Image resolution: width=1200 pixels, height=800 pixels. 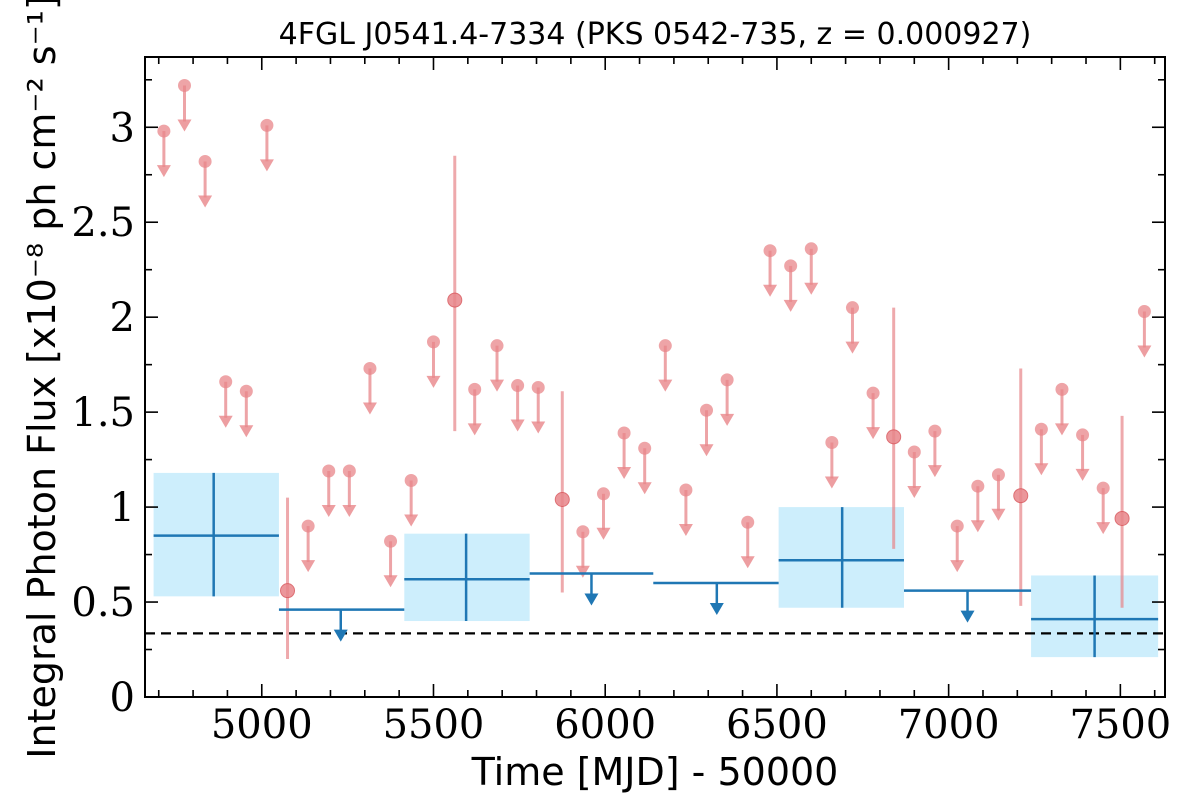 I want to click on y-tick-label: 3, so click(x=122, y=128).